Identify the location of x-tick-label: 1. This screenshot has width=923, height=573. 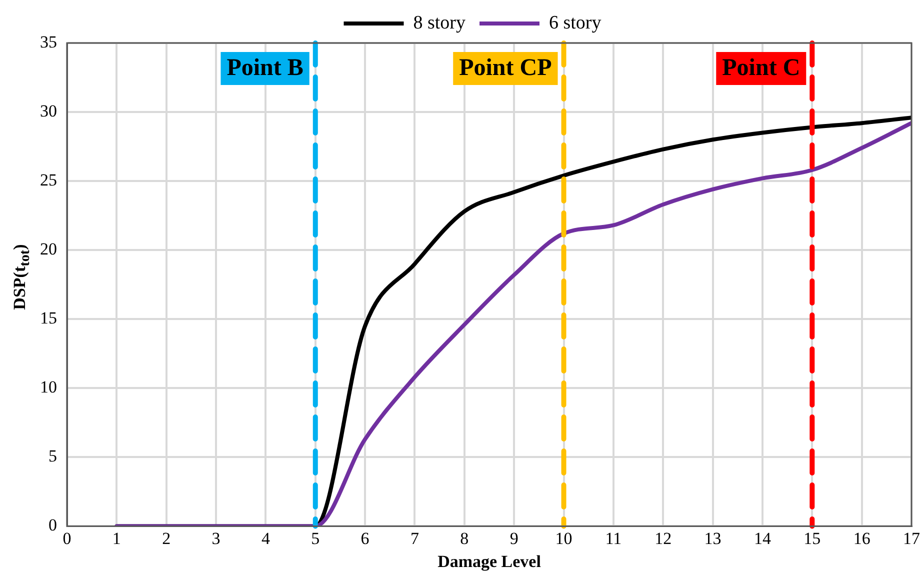
(116, 538).